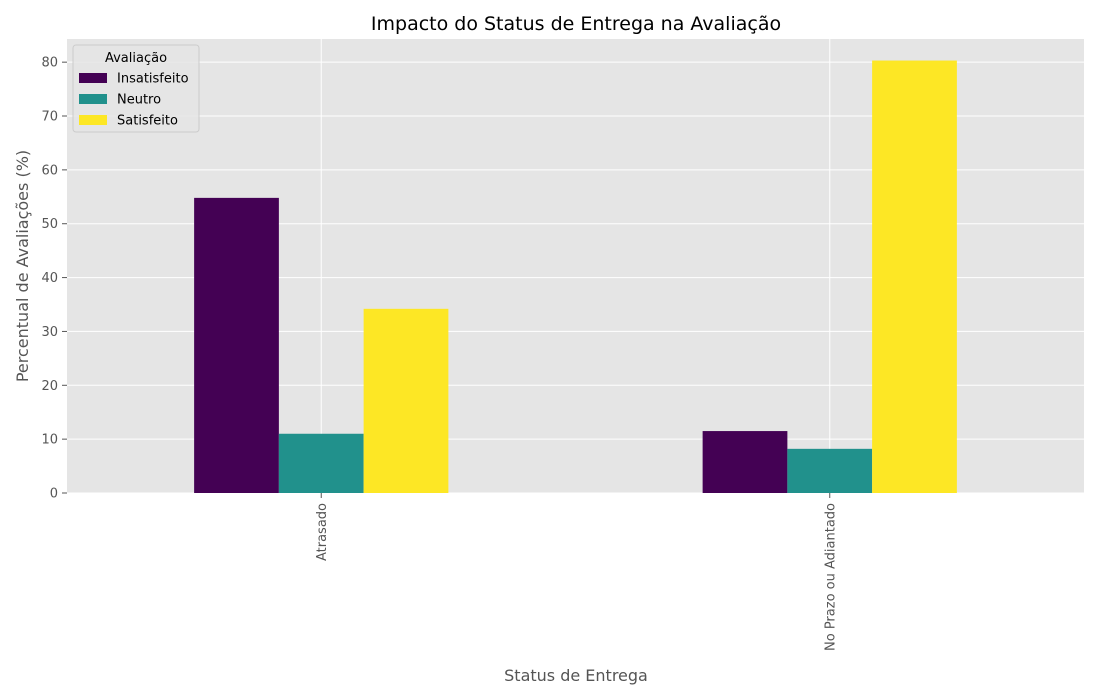 The width and height of the screenshot is (1100, 700). I want to click on legend-swatch-insatisfeito, so click(93, 78).